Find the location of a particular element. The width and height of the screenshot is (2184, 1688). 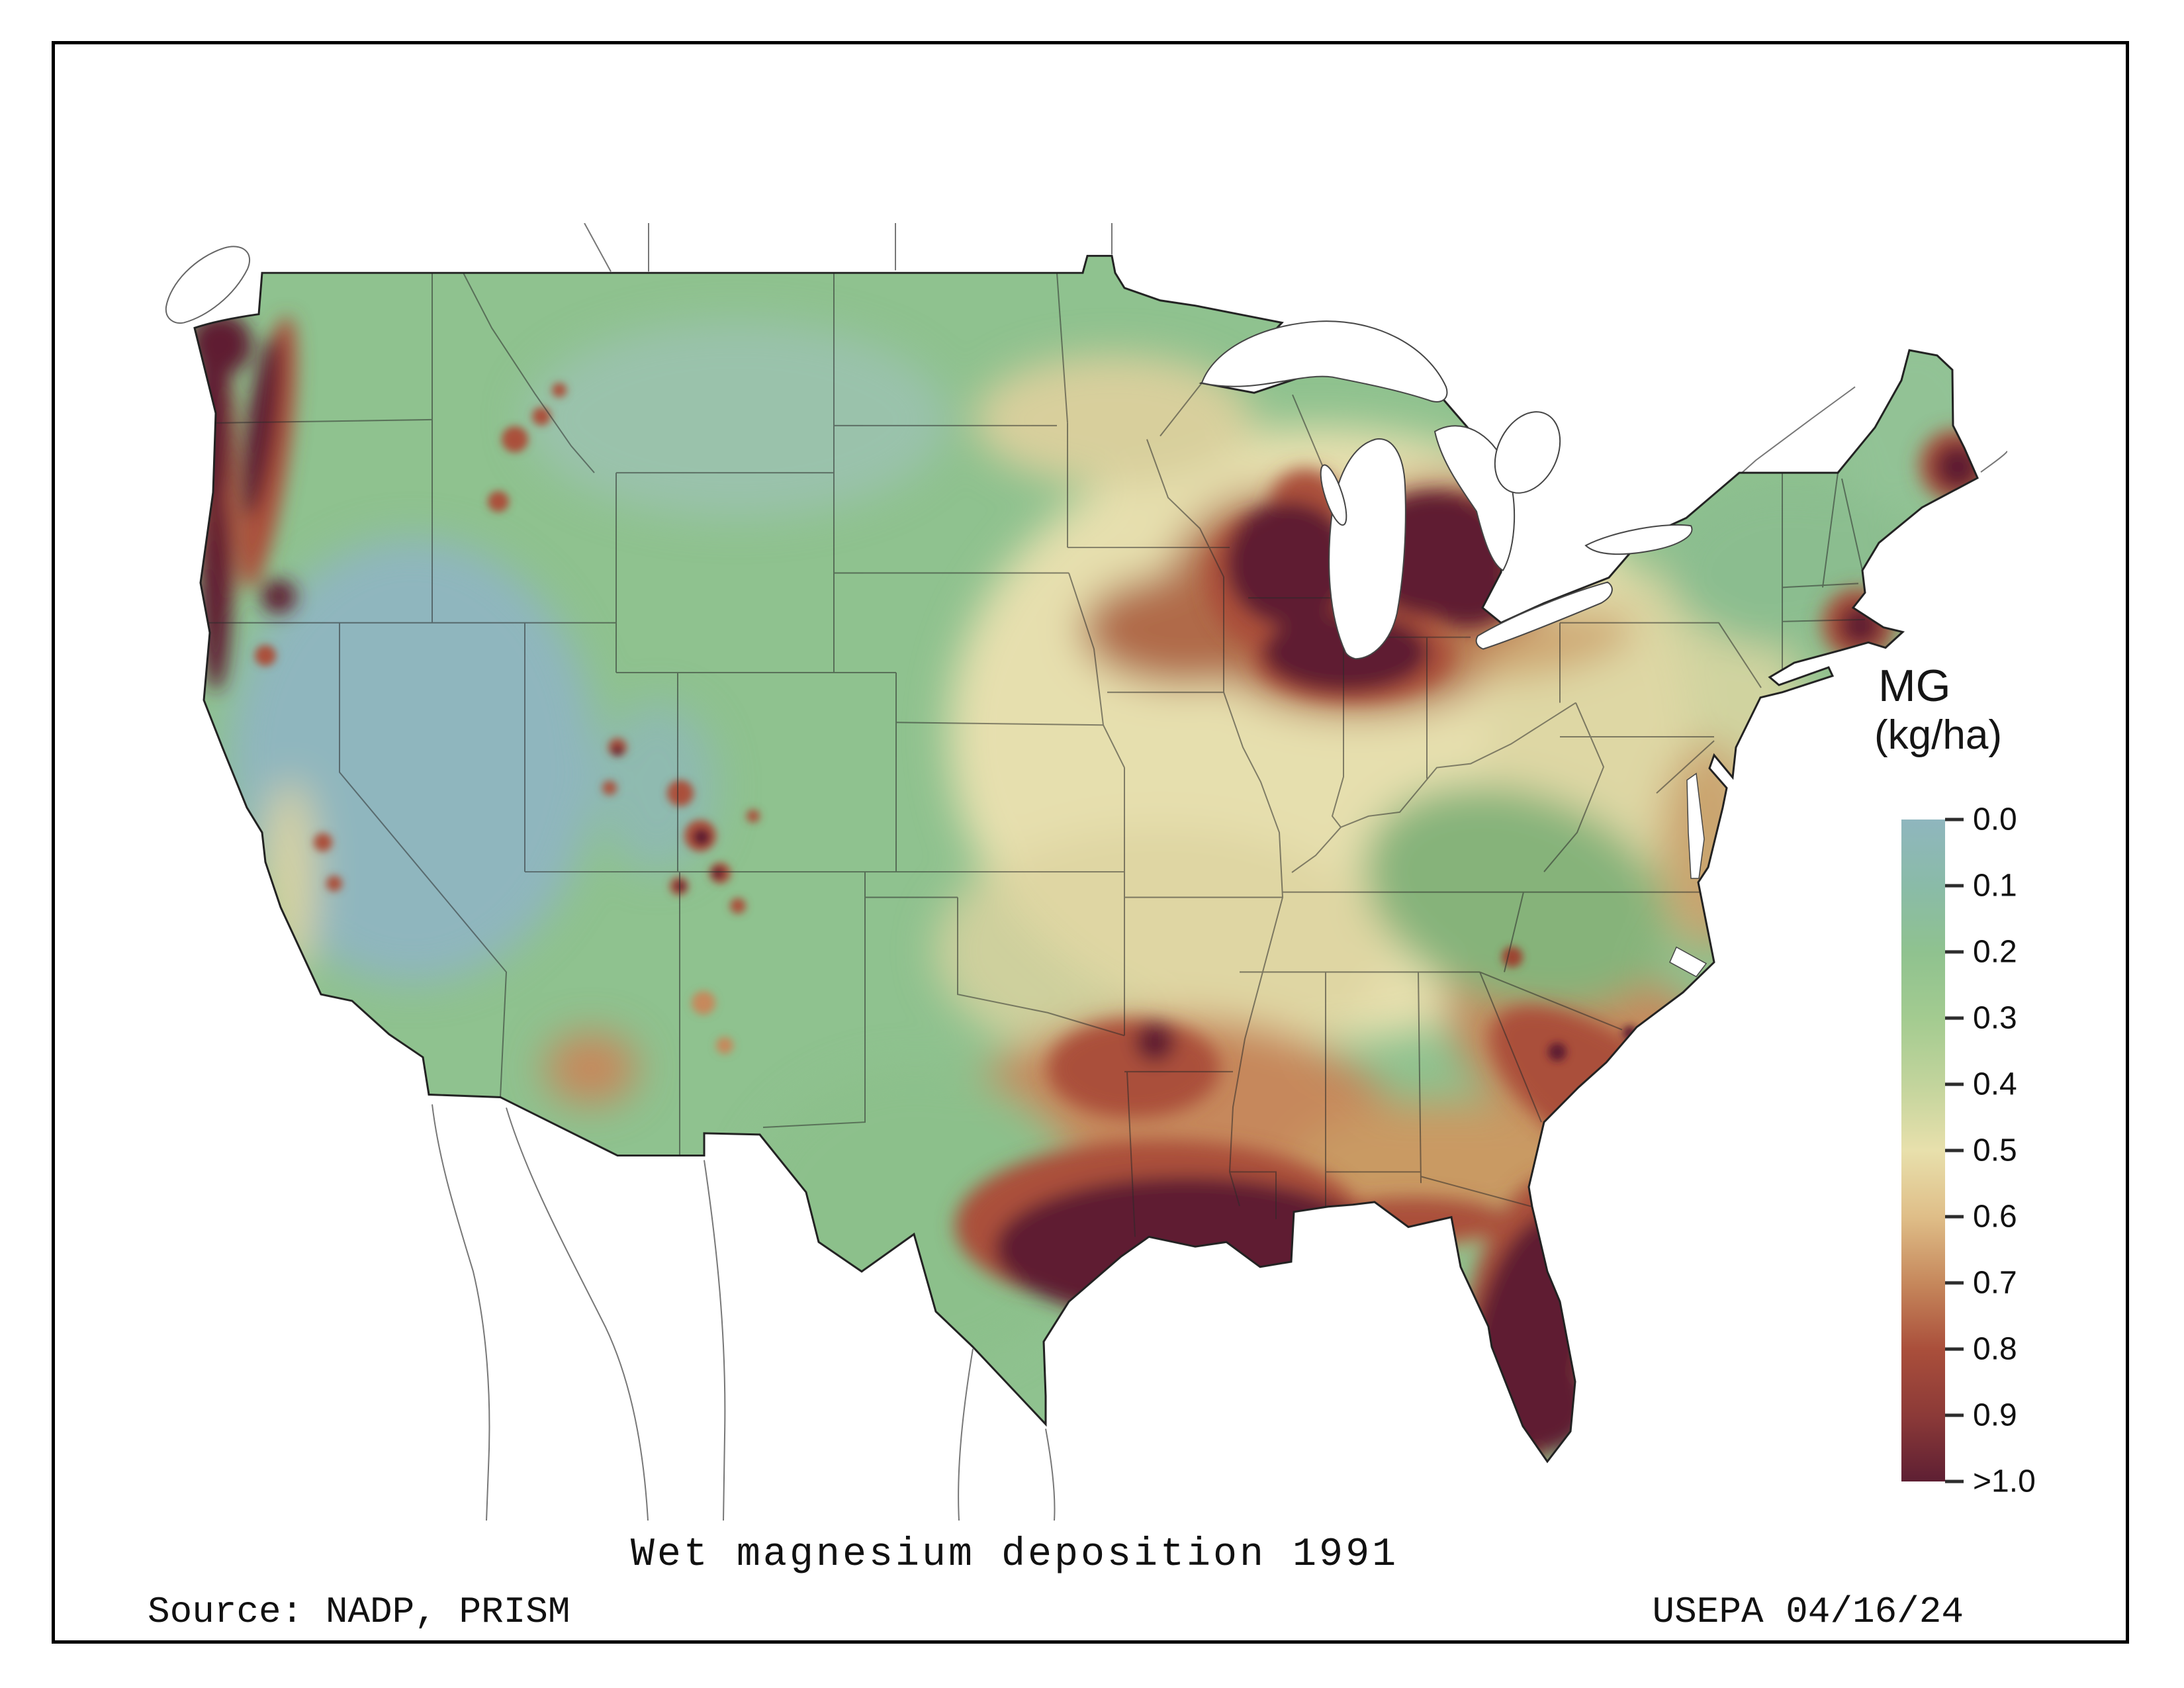

legend-tick: 0.2 is located at coordinates (1981, 952).